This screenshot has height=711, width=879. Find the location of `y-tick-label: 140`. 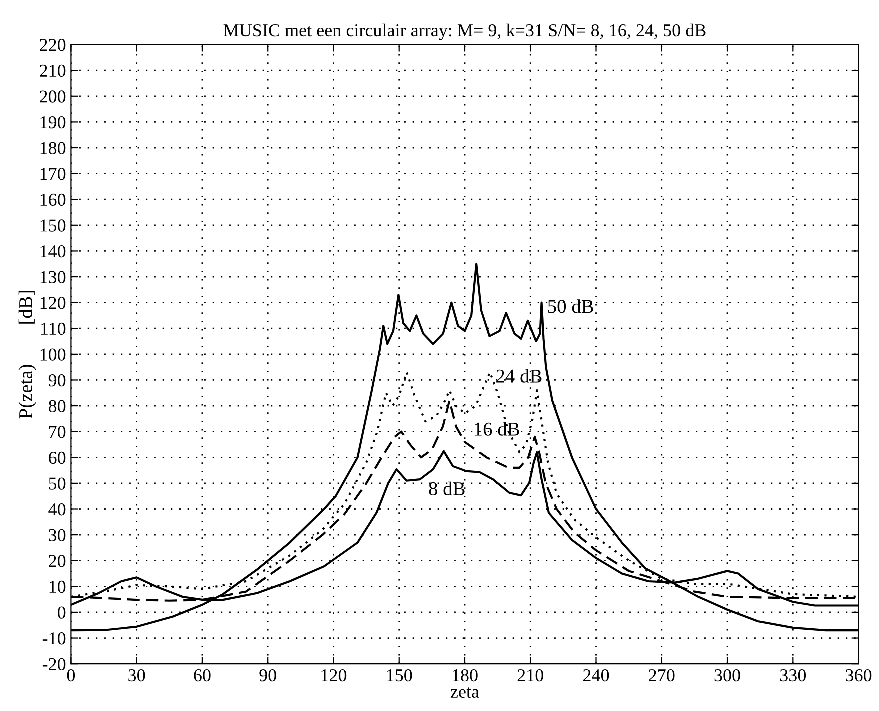

y-tick-label: 140 is located at coordinates (53, 251).